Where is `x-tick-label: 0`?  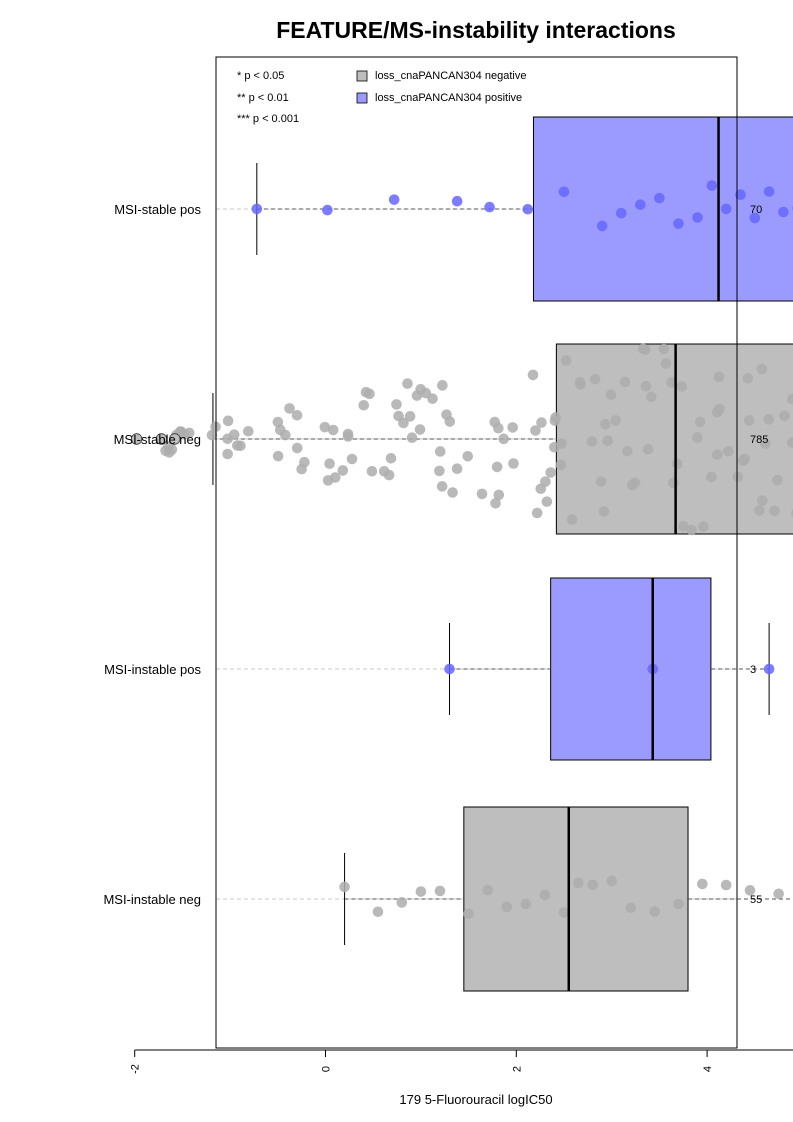
x-tick-label: 0 is located at coordinates (327, 1069).